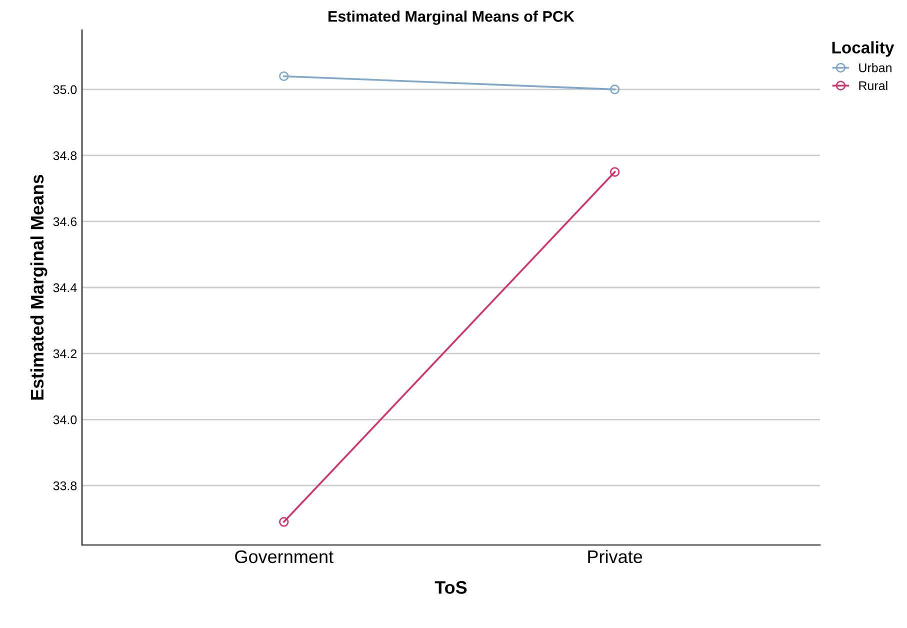 The width and height of the screenshot is (907, 628). I want to click on y-tick-label: 34.6, so click(65, 221).